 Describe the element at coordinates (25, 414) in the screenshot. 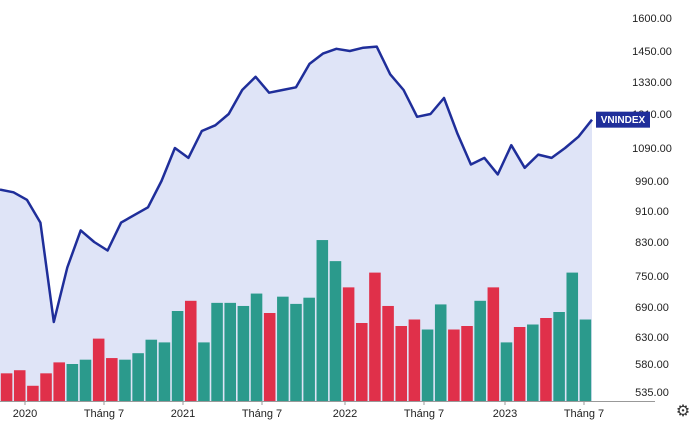

I see `x-tick-label: 2020` at that location.